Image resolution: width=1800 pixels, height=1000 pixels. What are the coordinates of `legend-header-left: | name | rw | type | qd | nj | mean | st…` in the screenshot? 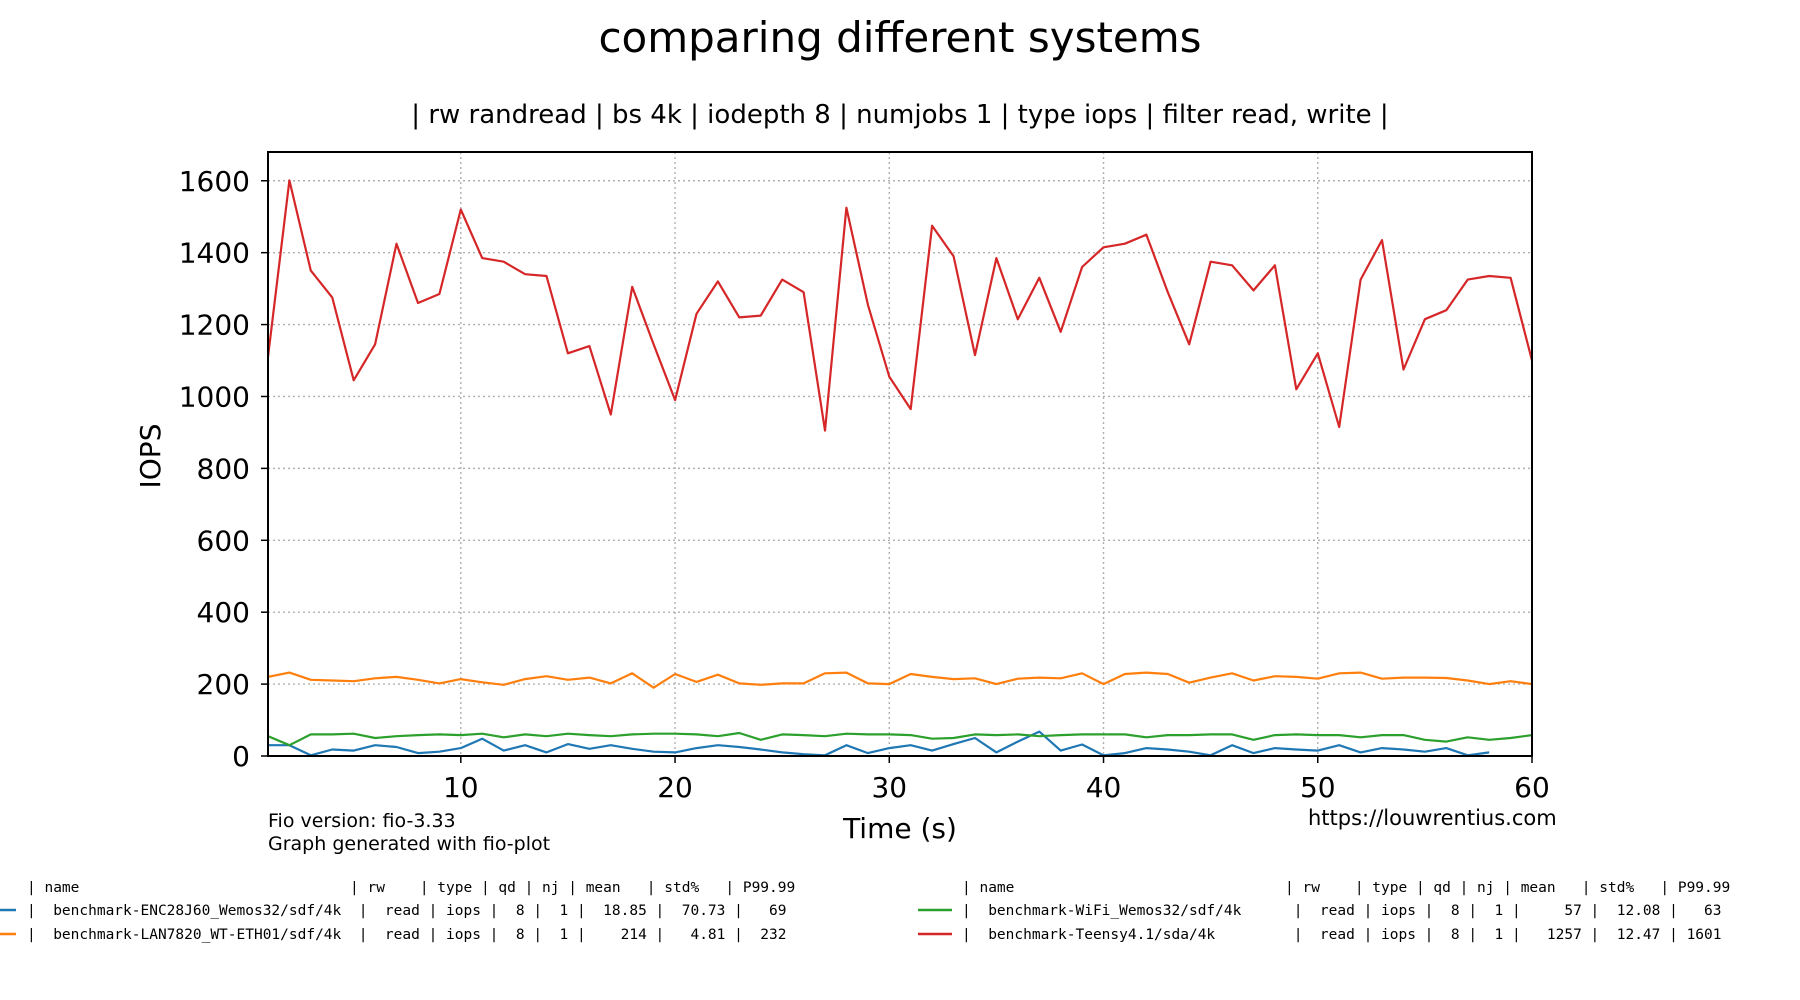 It's located at (411, 888).